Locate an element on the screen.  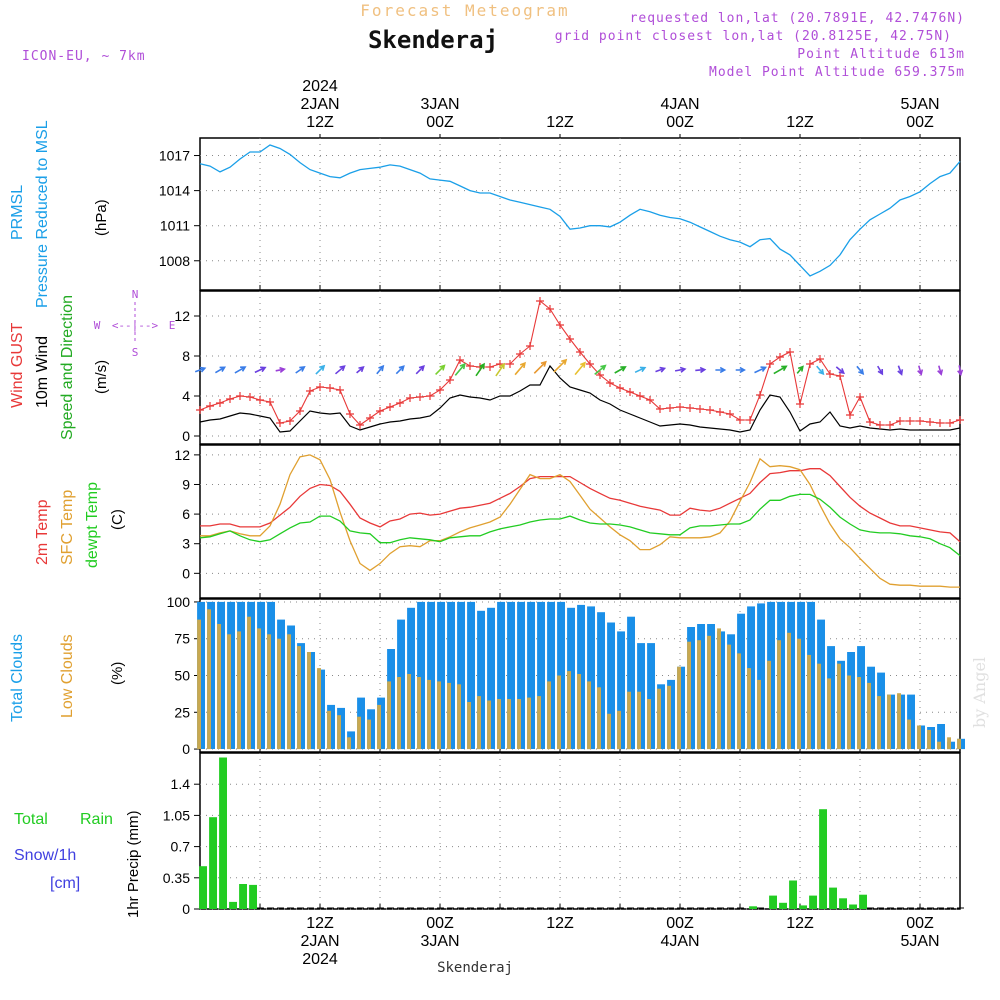
clouds-ytick-label: 75 is located at coordinates (182, 639).